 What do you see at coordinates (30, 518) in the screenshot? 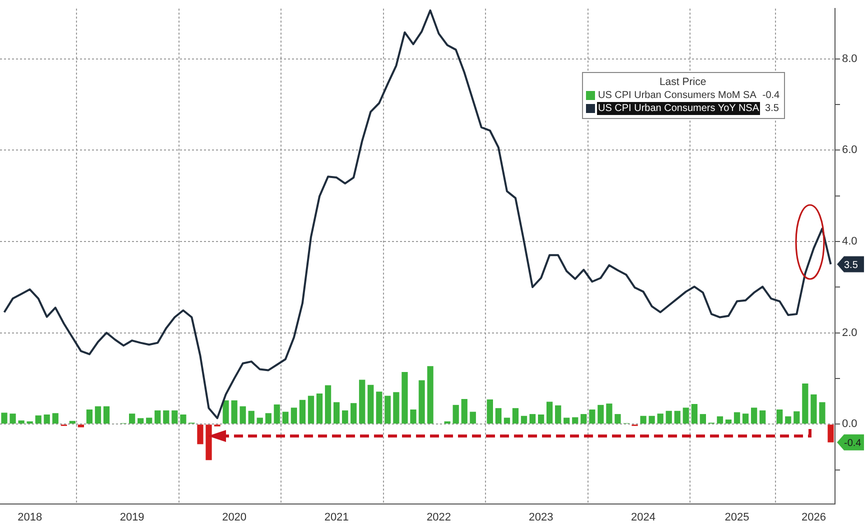
I see `x-tick-label: 2018` at bounding box center [30, 518].